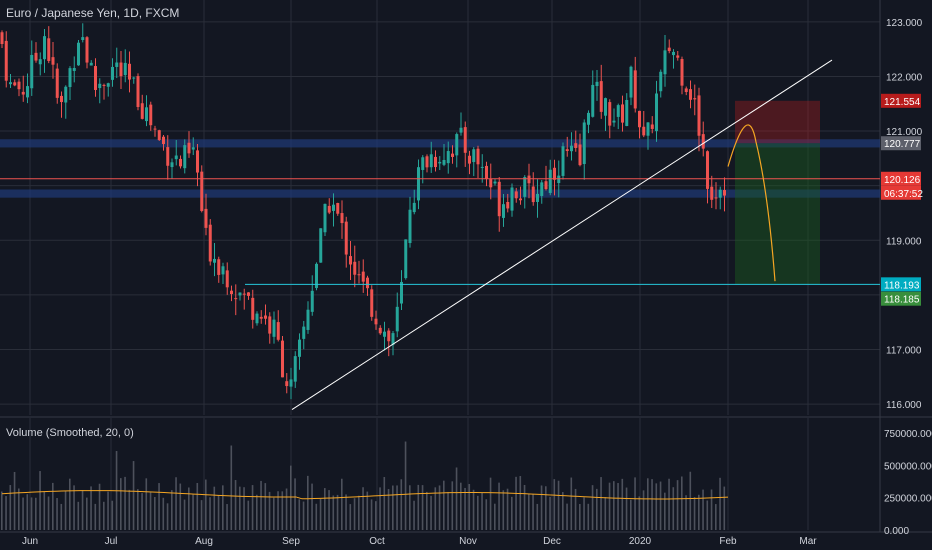  What do you see at coordinates (440, 168) in the screenshot?
I see `zones-layer` at bounding box center [440, 168].